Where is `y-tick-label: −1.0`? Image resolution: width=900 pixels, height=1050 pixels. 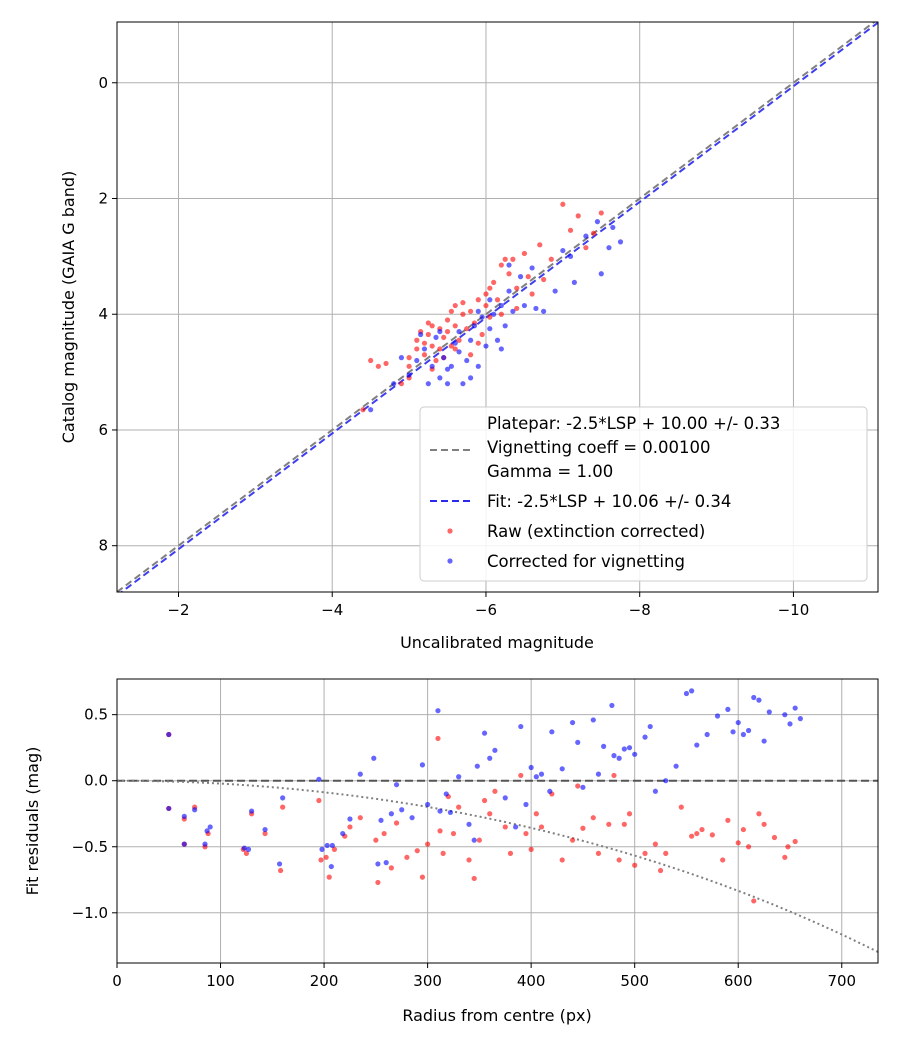 y-tick-label: −1.0 is located at coordinates (90, 913).